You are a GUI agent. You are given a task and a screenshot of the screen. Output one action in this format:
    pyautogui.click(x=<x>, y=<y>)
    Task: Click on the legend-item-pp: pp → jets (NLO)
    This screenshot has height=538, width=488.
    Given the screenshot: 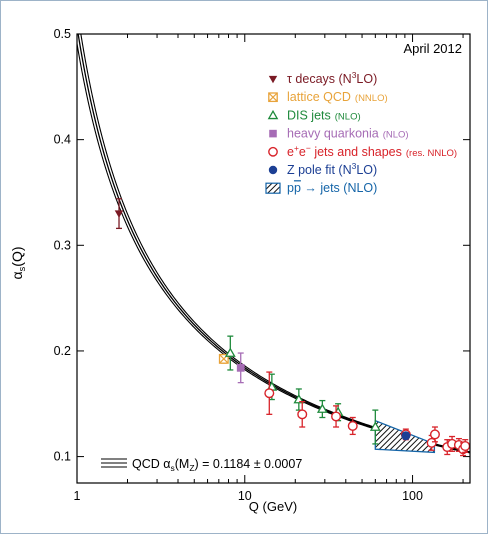 What is the action you would take?
    pyautogui.click(x=321, y=188)
    